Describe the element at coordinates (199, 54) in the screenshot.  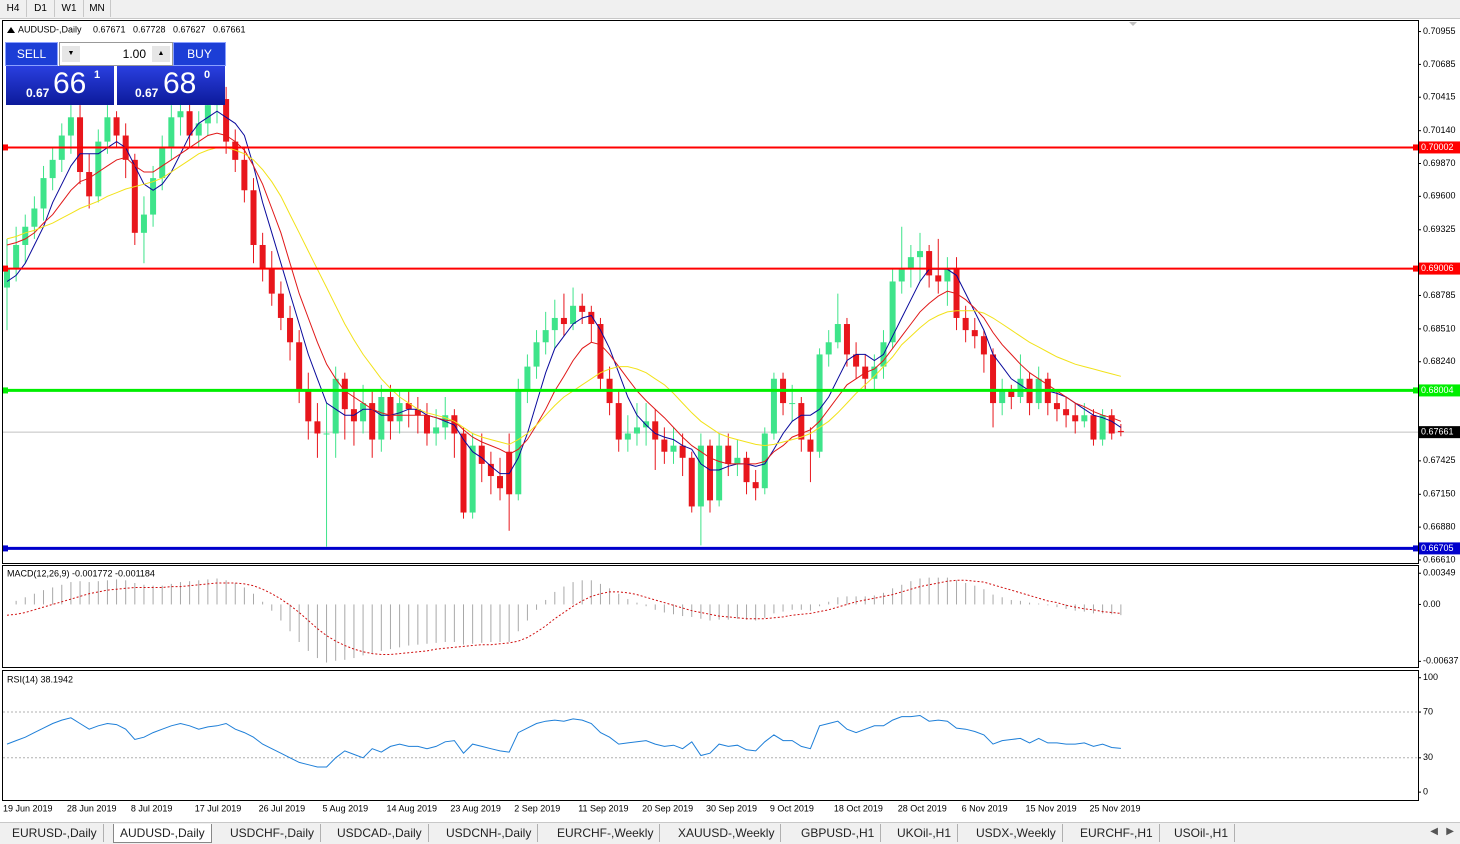
I see `buy-button: BUY` at that location.